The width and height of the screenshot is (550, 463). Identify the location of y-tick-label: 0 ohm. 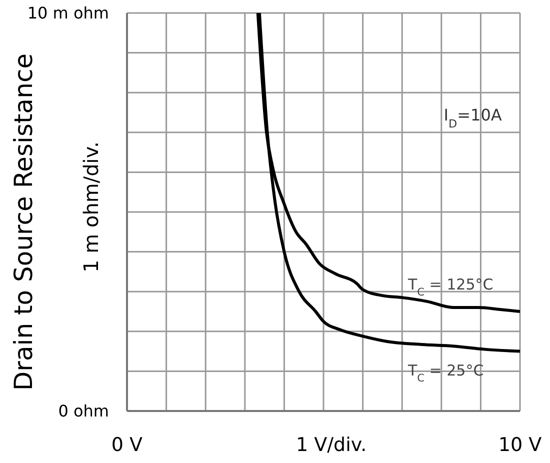
(83, 411).